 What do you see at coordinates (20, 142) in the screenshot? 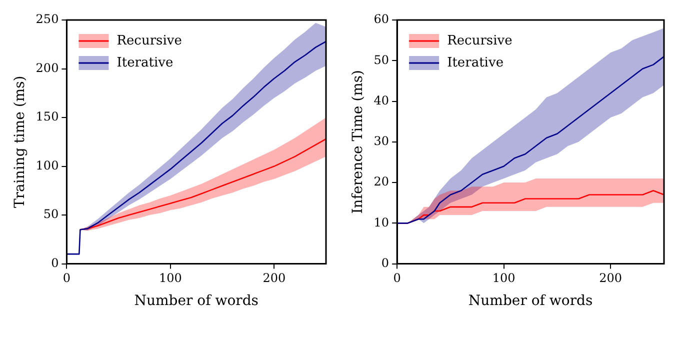
I see `y-axis-title: Training time (ms)` at bounding box center [20, 142].